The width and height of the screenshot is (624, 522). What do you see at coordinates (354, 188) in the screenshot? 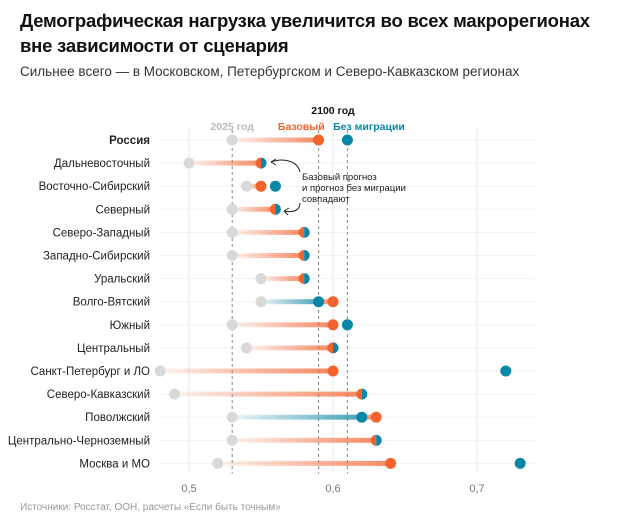
I see `annotation-text: и прогноз без миграции` at bounding box center [354, 188].